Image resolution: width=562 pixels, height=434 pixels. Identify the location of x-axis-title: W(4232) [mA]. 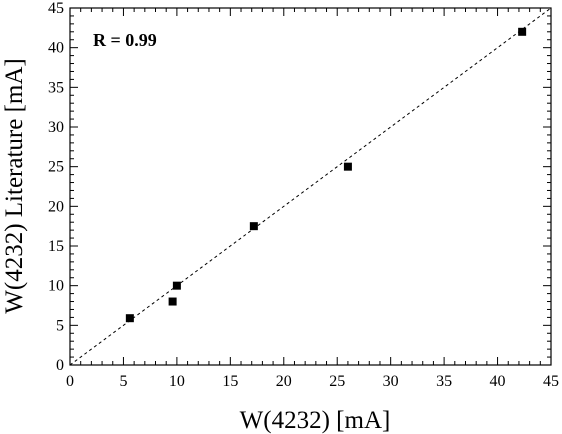
(315, 420).